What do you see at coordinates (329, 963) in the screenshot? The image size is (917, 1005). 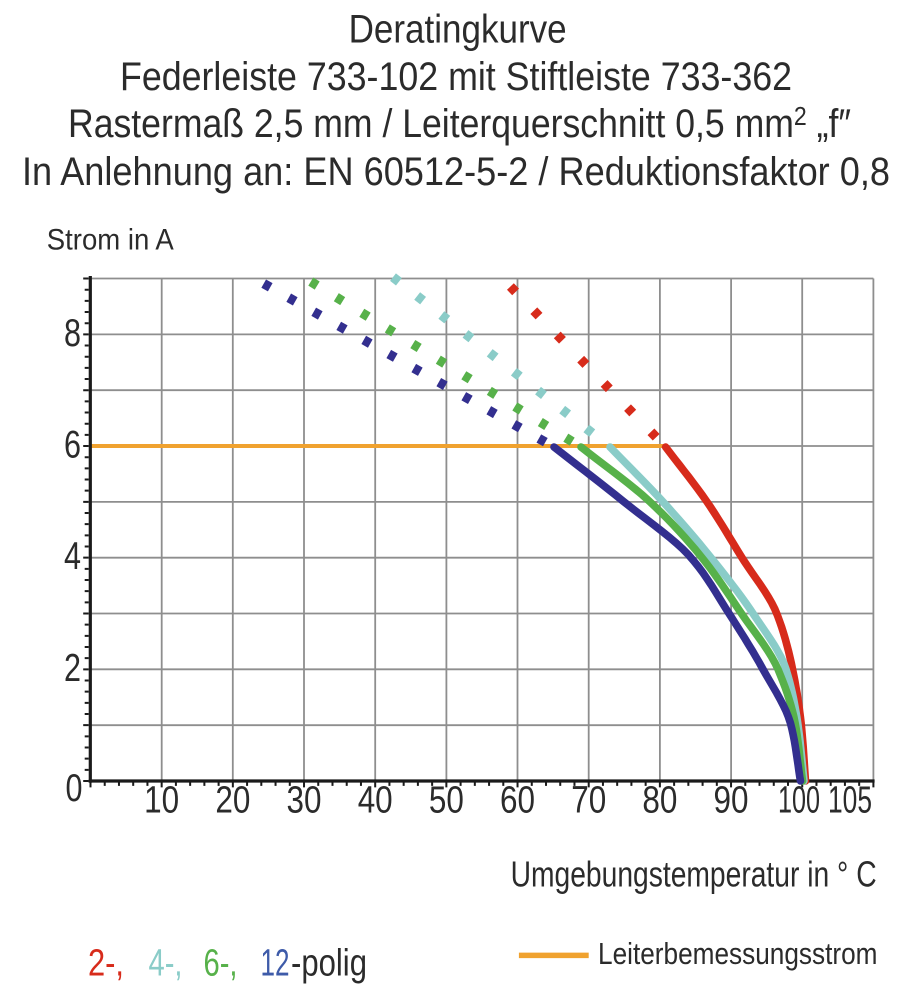 I see `svg-text: -polig` at bounding box center [329, 963].